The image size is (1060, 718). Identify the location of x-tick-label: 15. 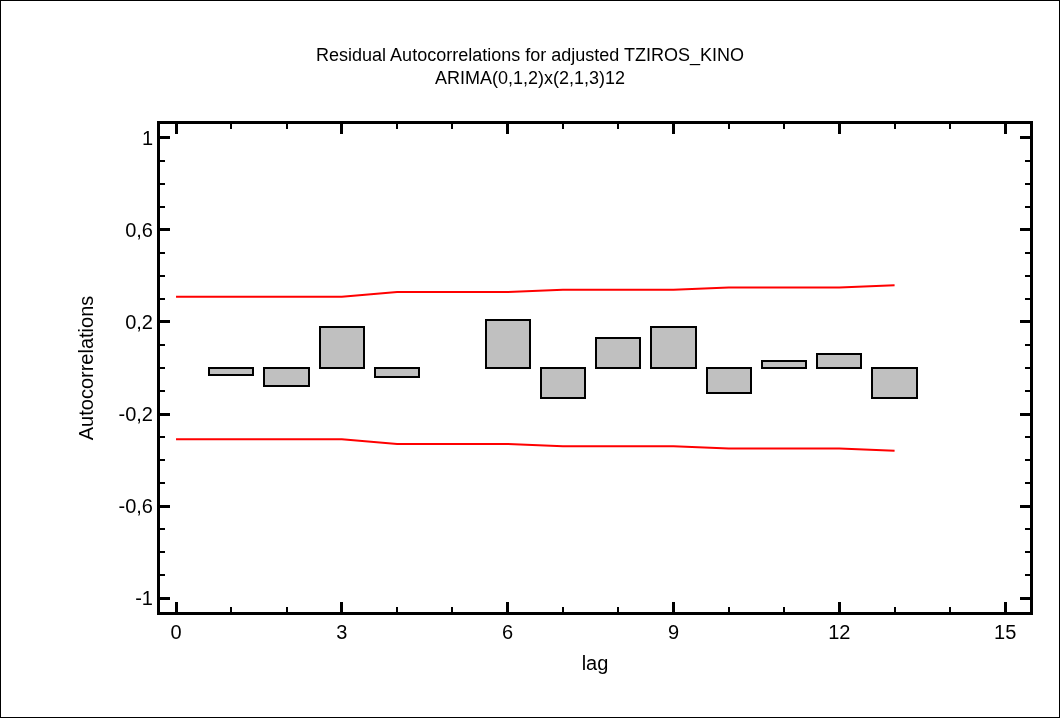
(1005, 632).